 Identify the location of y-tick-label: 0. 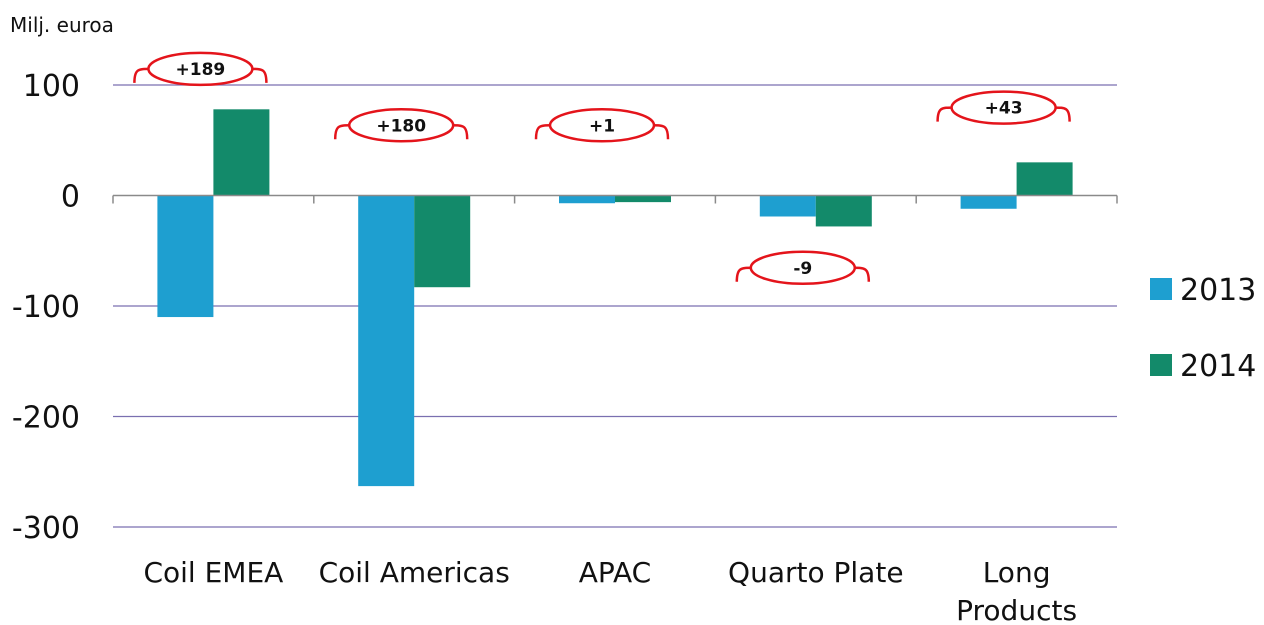
(70, 197).